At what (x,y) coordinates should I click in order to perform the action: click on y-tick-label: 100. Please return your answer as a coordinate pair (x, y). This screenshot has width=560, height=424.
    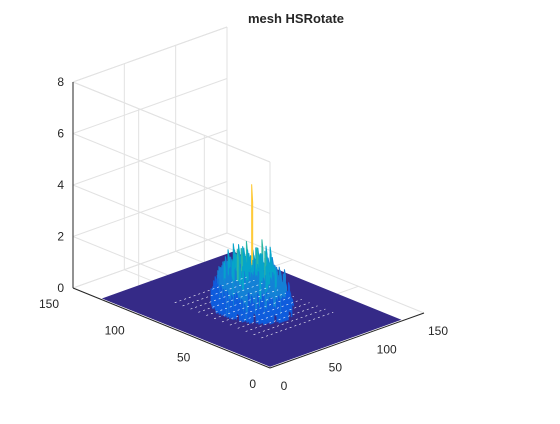
    Looking at the image, I should click on (115, 331).